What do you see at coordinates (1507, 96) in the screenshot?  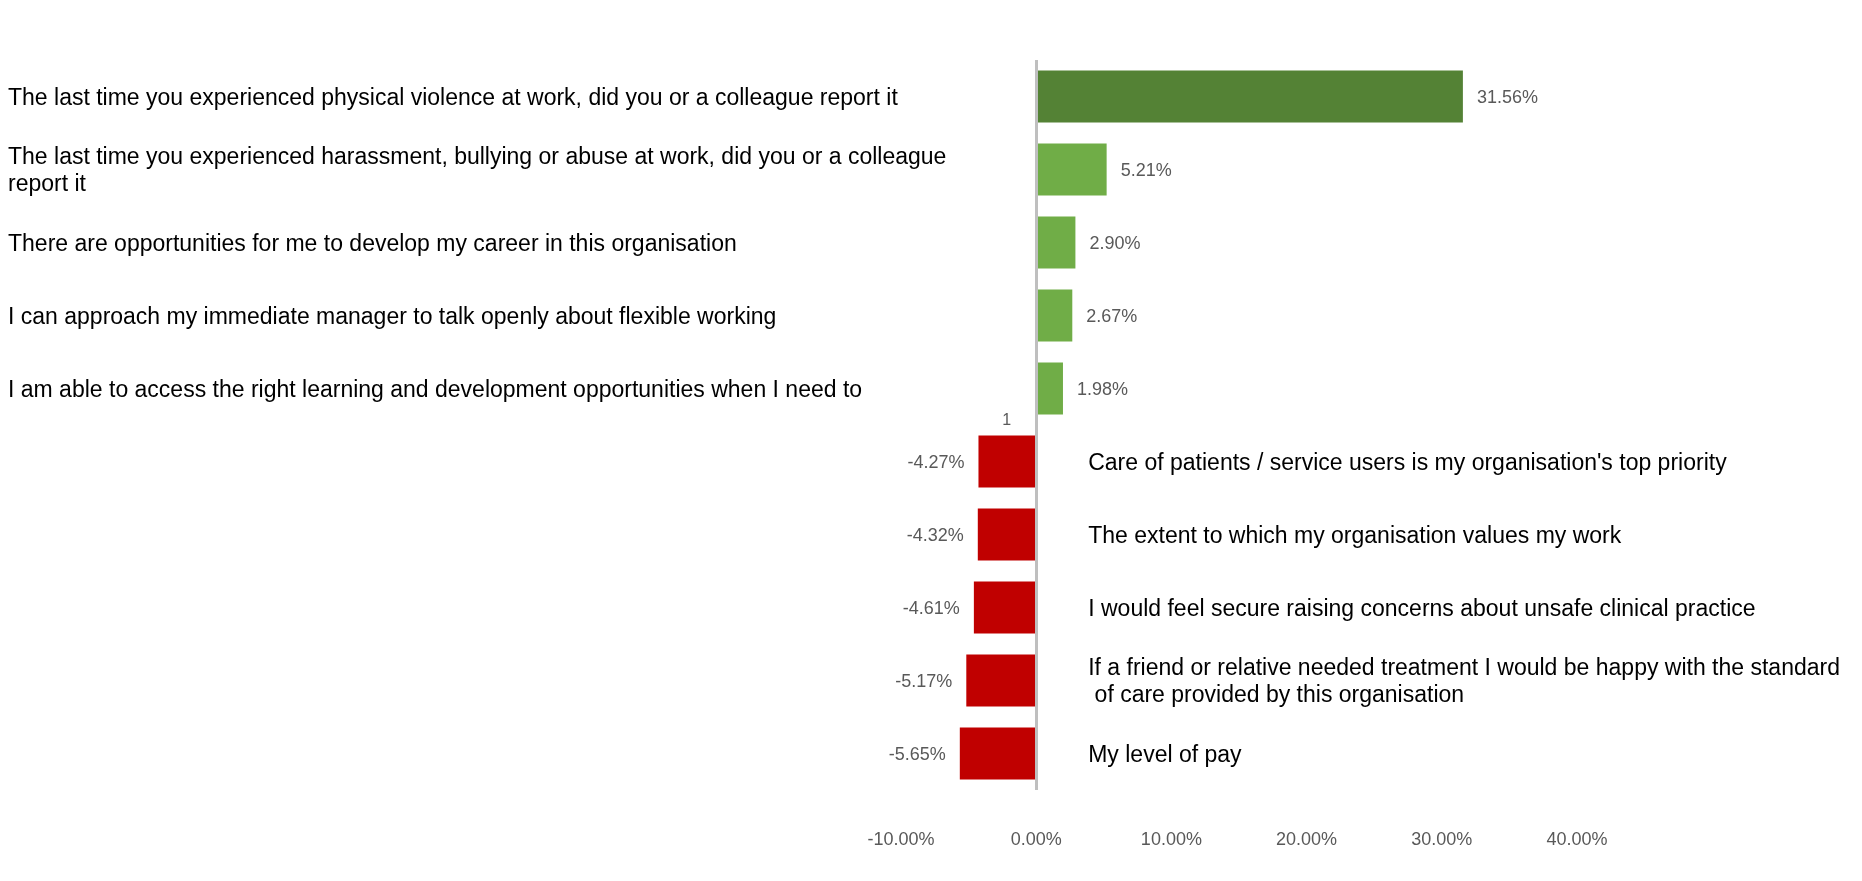 I see `data-label: 31.56%` at bounding box center [1507, 96].